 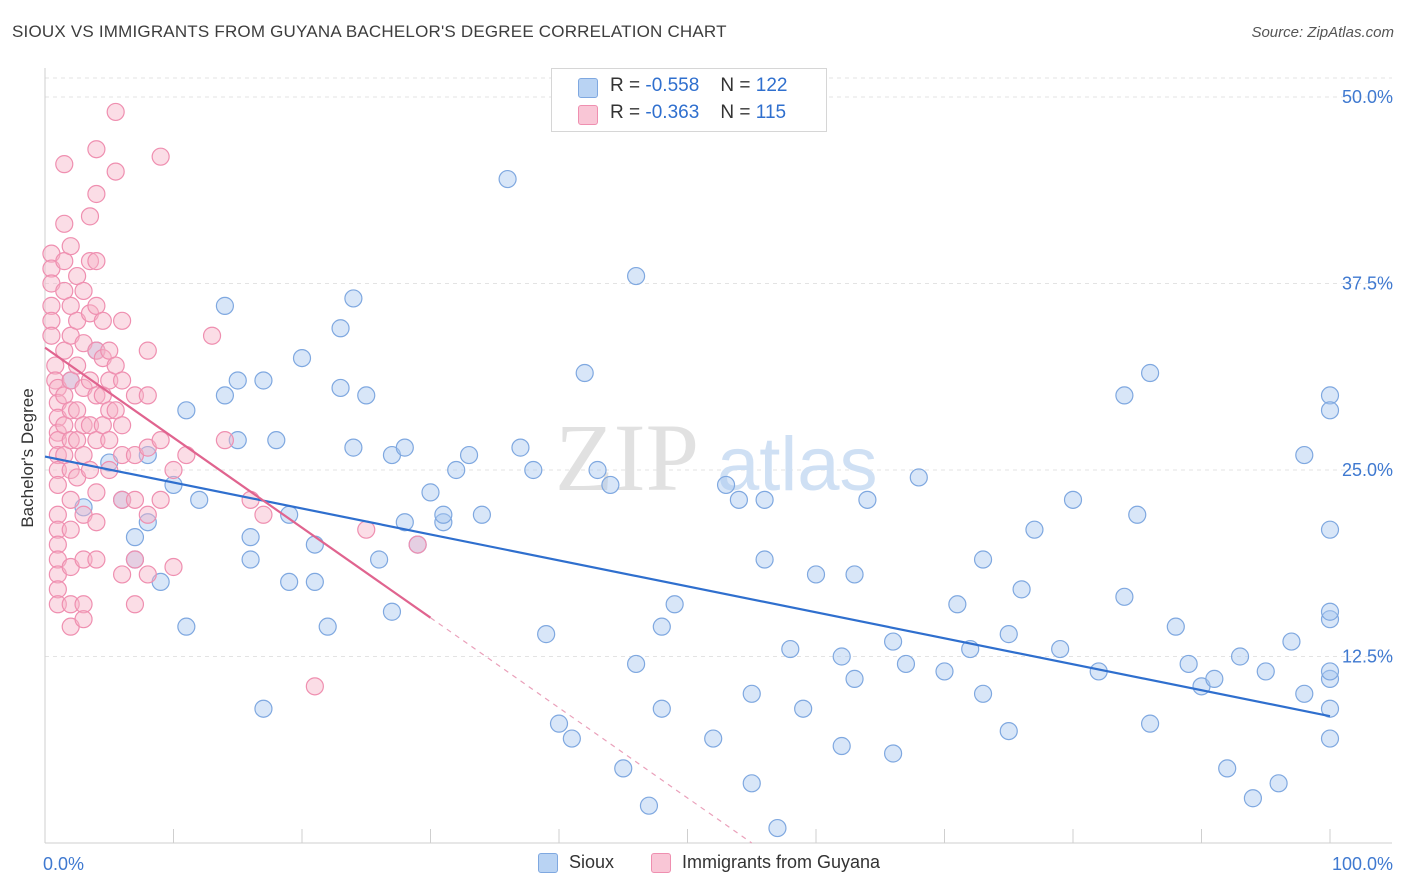 What do you see at coordinates (588, 115) in the screenshot?
I see `guyana-swatch` at bounding box center [588, 115].